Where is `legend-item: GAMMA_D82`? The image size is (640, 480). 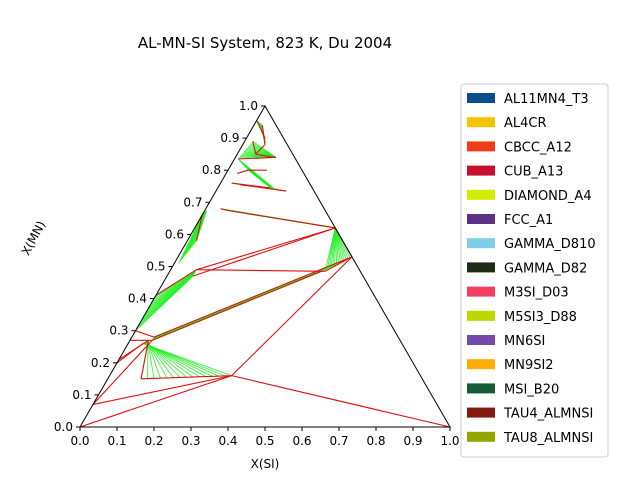 legend-item: GAMMA_D82 is located at coordinates (527, 268).